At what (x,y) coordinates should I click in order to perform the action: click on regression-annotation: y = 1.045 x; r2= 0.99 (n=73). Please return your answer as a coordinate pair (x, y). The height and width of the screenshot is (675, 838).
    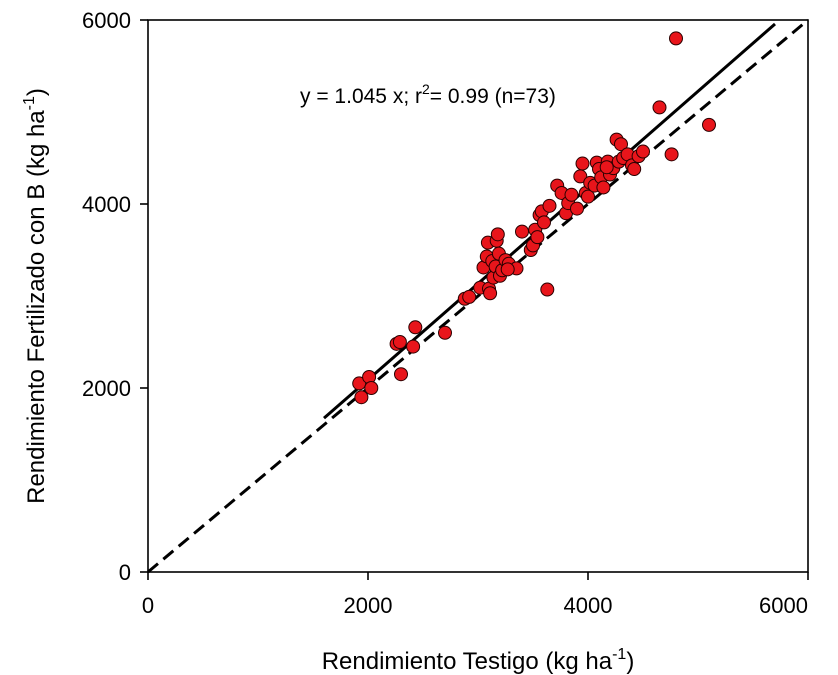
    Looking at the image, I should click on (428, 94).